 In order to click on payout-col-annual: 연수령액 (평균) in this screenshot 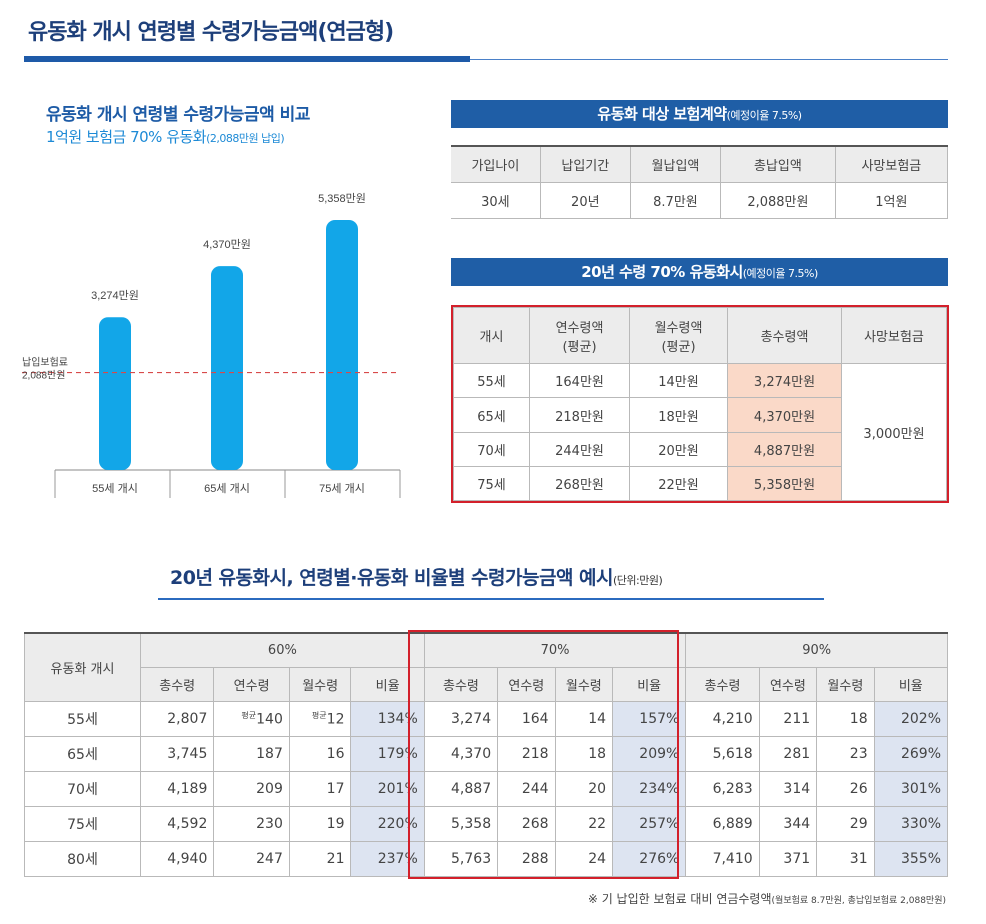, I will do `click(579, 335)`.